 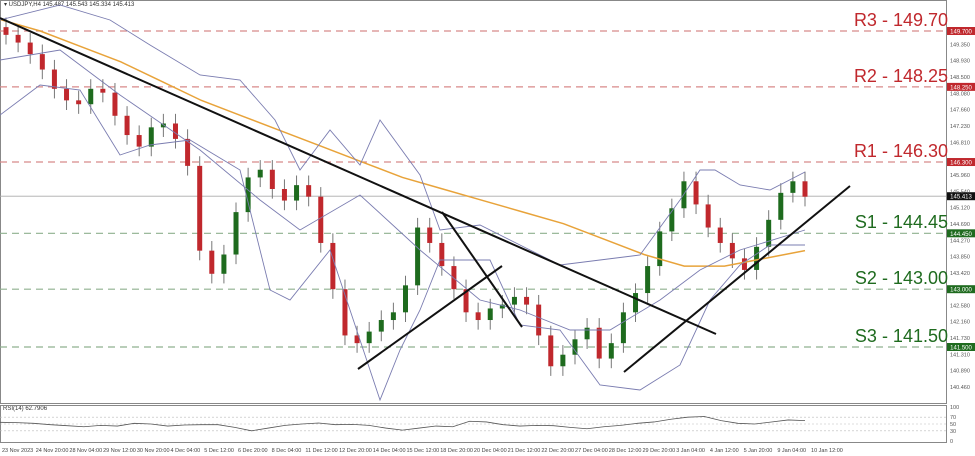 What do you see at coordinates (658, 451) in the screenshot?
I see `time-axis-label: 29 Dec 20:00` at bounding box center [658, 451].